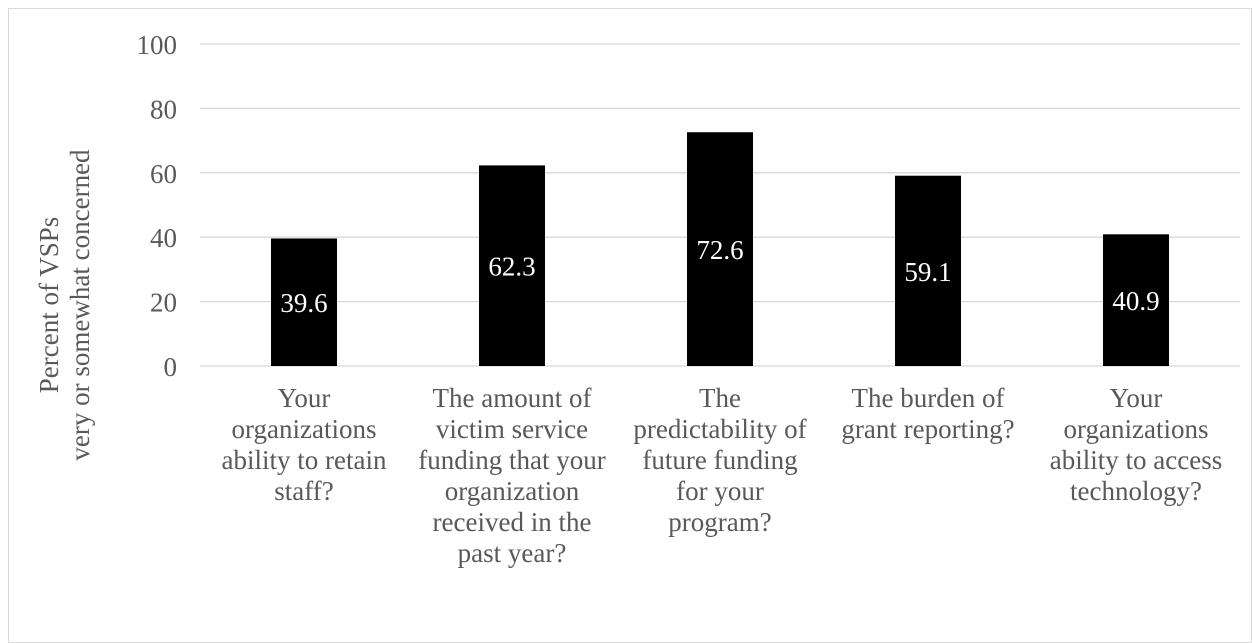 The height and width of the screenshot is (643, 1252). Describe the element at coordinates (163, 174) in the screenshot. I see `y-tick-label: 60` at that location.